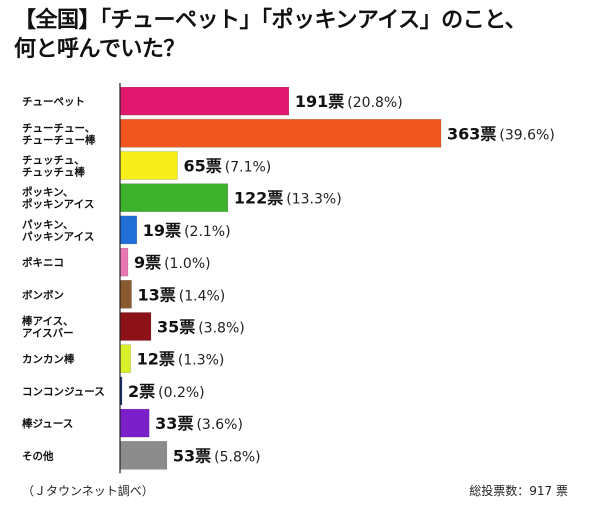 The height and width of the screenshot is (506, 590). What do you see at coordinates (156, 294) in the screenshot?
I see `value-label: 13票` at bounding box center [156, 294].